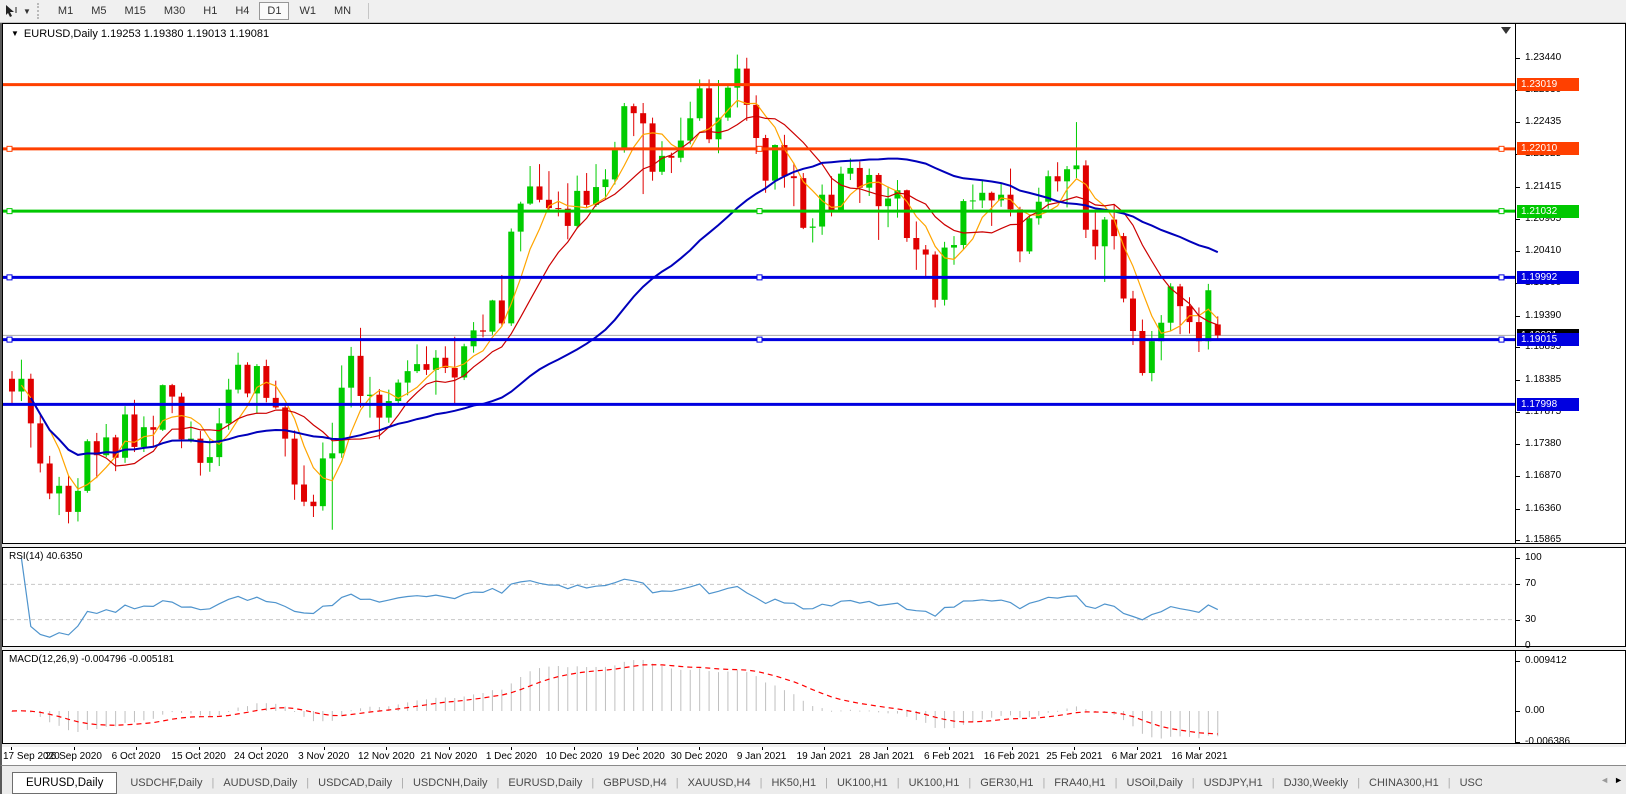 Image resolution: width=1626 pixels, height=794 pixels. I want to click on chart-tab-china300-h1: CHINA300,H1, so click(1404, 782).